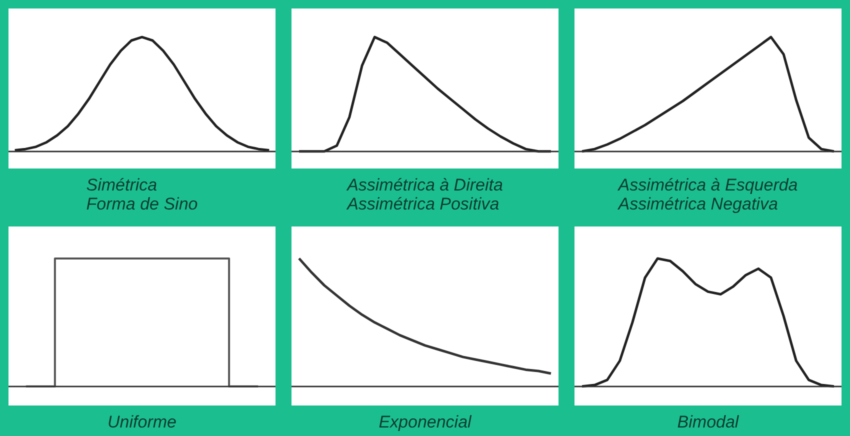 This screenshot has width=850, height=436. I want to click on text: Bimodal, so click(708, 422).